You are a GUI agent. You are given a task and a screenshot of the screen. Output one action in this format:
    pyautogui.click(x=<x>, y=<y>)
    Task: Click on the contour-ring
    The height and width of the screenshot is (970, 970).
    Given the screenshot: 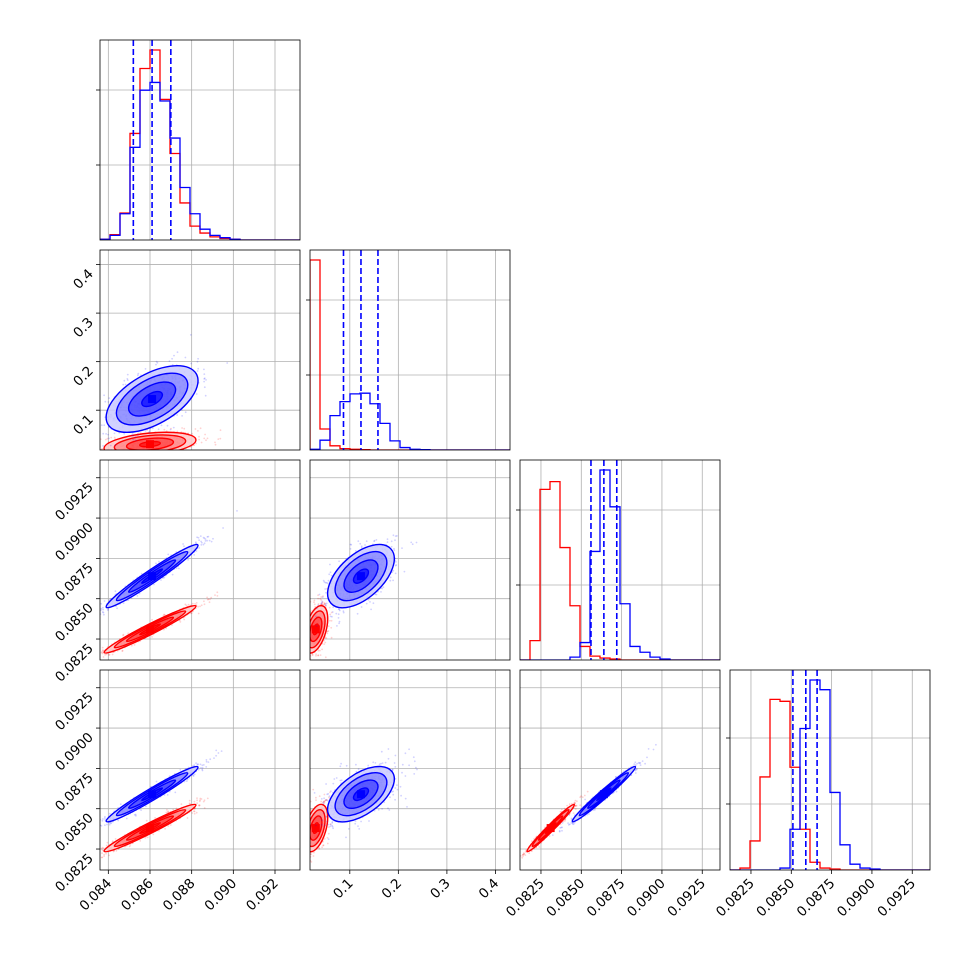 What is the action you would take?
    pyautogui.click(x=152, y=576)
    